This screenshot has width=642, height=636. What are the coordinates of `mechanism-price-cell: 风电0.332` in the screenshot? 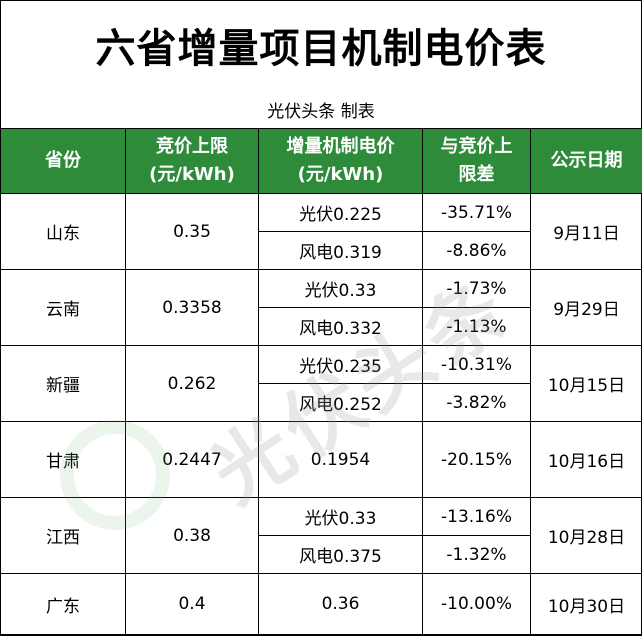 It's located at (340, 326).